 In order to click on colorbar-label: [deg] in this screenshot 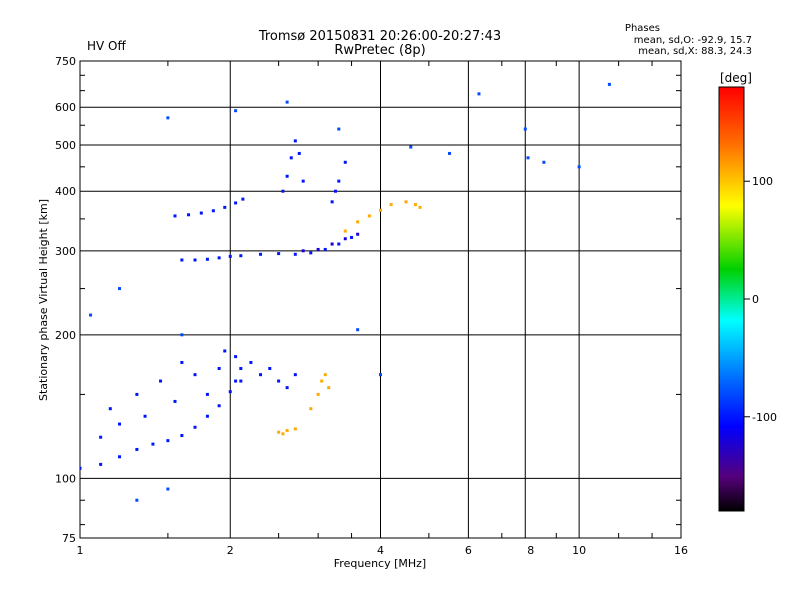, I will do `click(736, 78)`.